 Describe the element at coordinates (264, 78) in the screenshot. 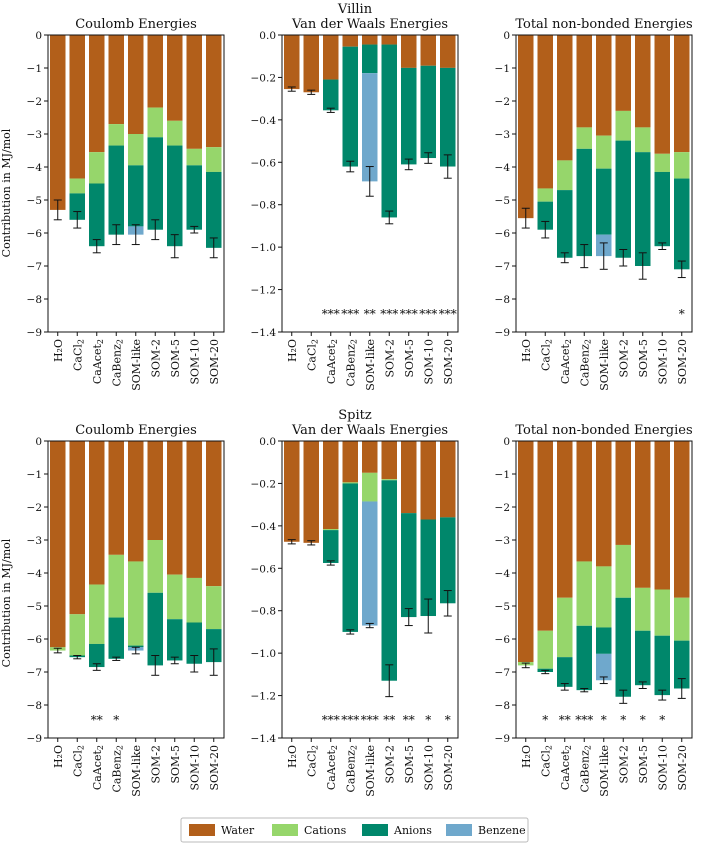

I see `y-tick-label: −0.2` at that location.